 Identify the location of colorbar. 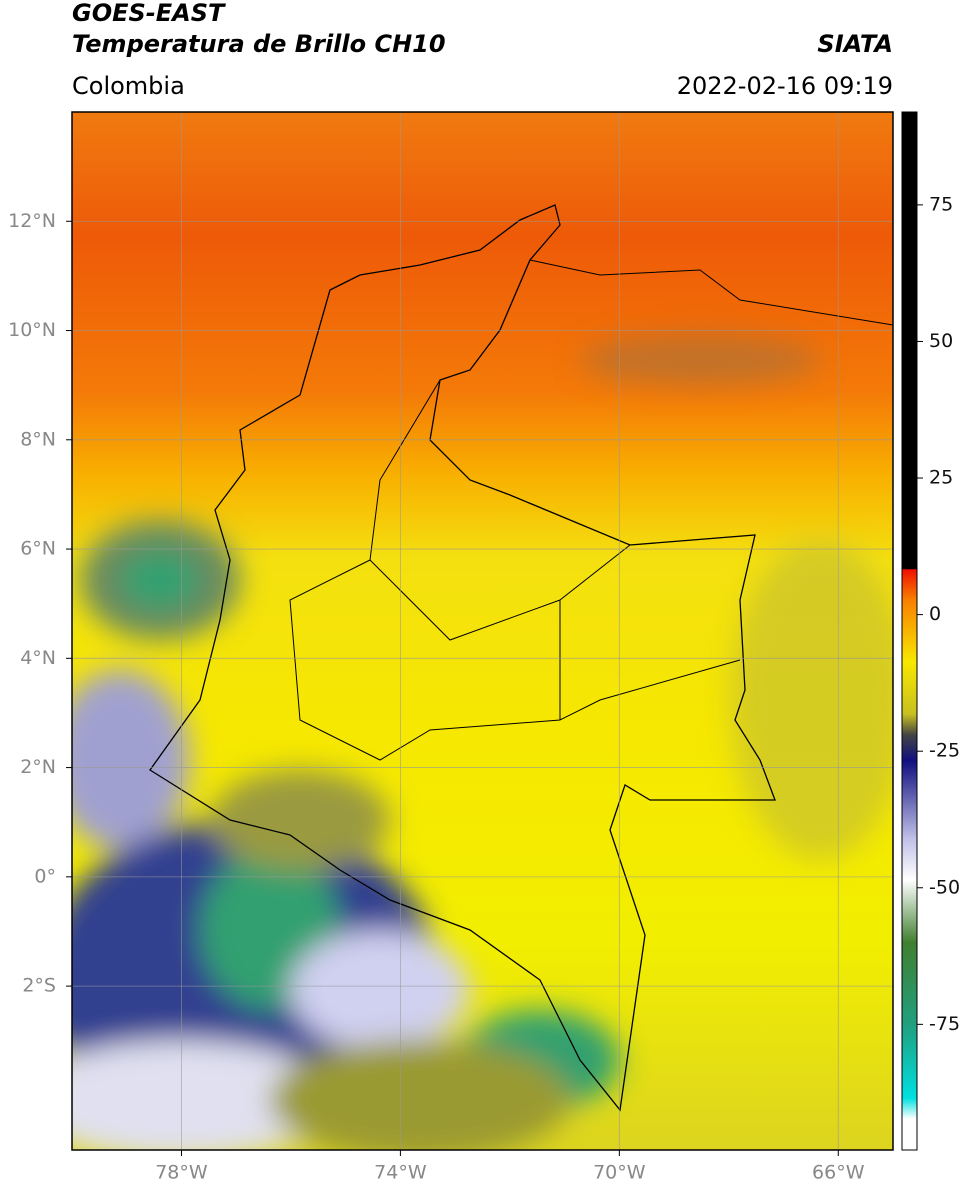
(909, 631).